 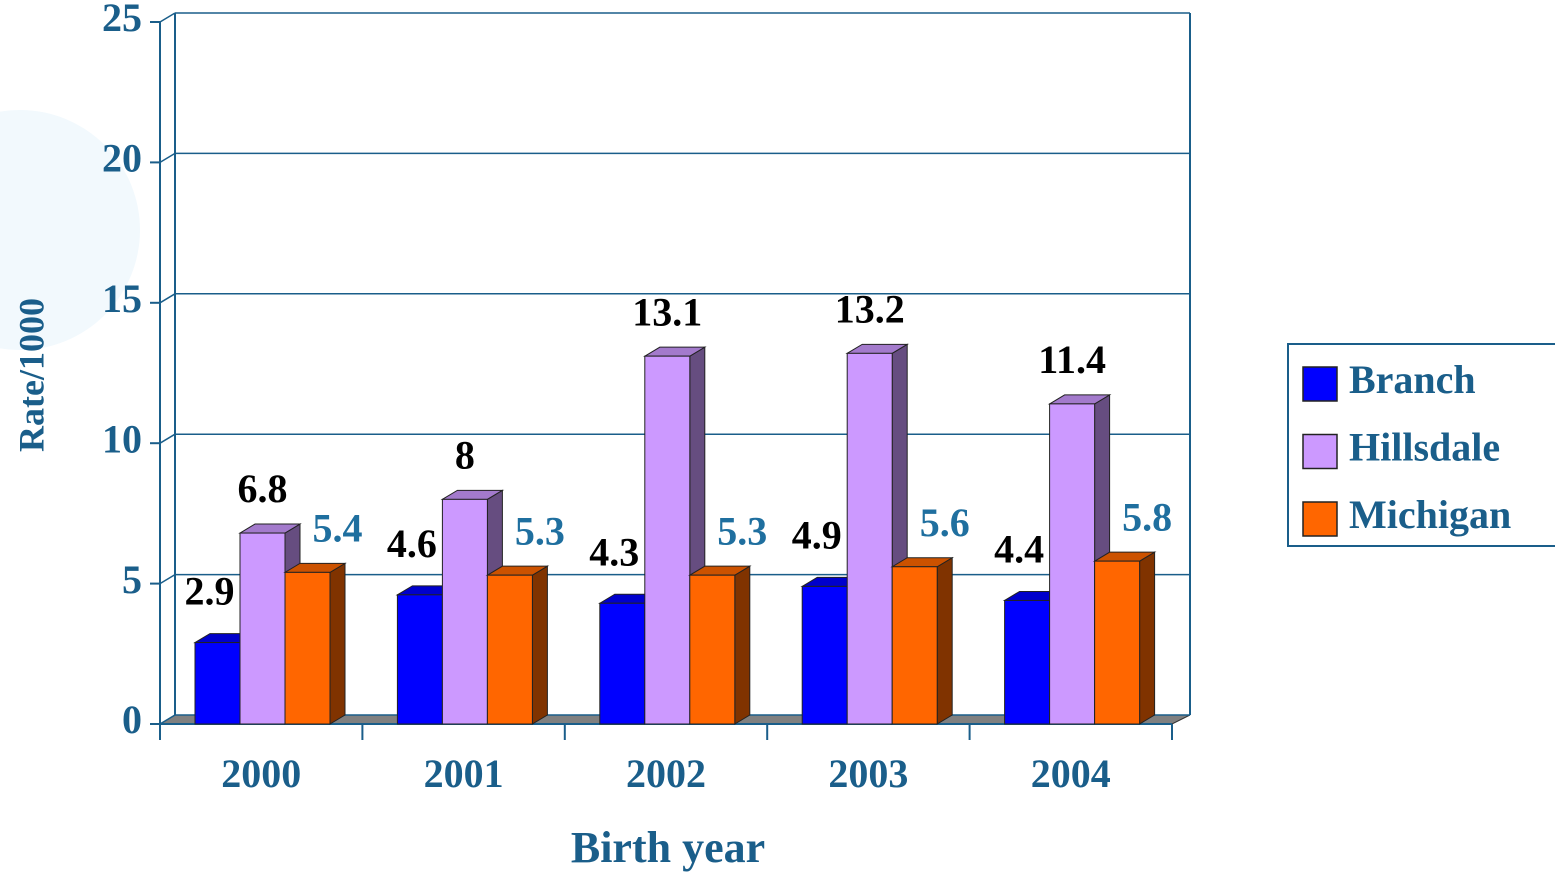 I want to click on y-tick-label: 0, so click(x=132, y=719).